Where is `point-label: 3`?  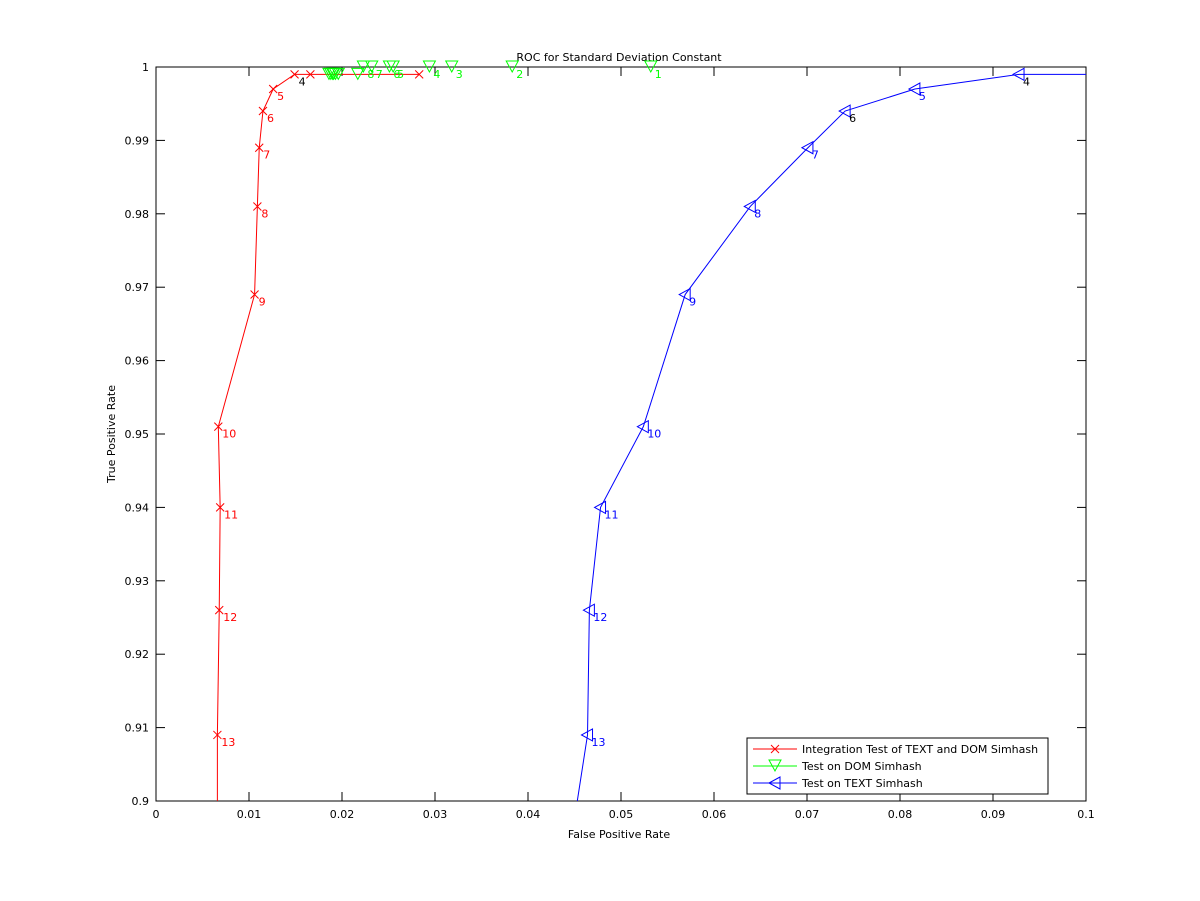
point-label: 3 is located at coordinates (459, 74).